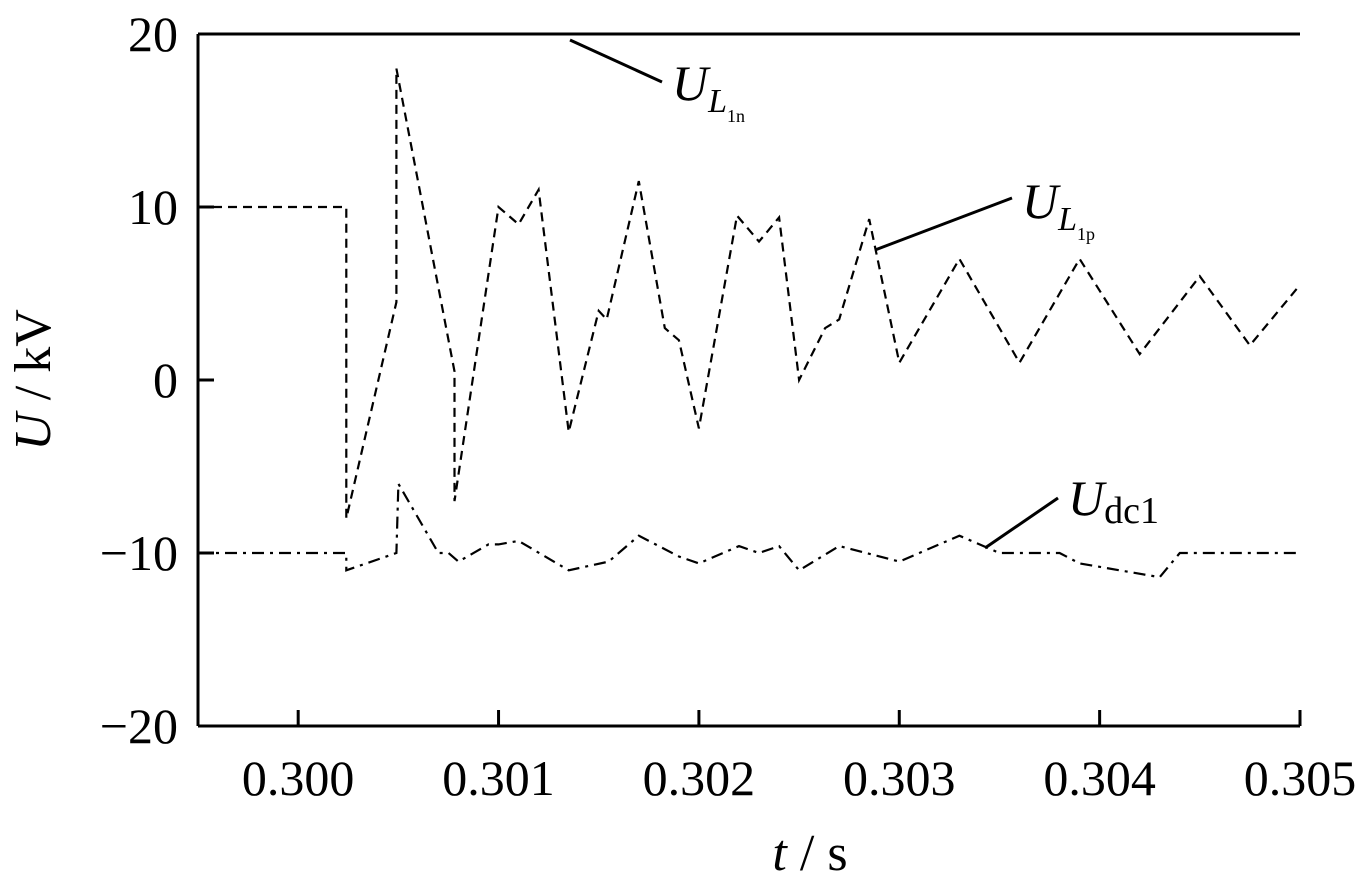  I want to click on series-line-Udc1, so click(749, 529).